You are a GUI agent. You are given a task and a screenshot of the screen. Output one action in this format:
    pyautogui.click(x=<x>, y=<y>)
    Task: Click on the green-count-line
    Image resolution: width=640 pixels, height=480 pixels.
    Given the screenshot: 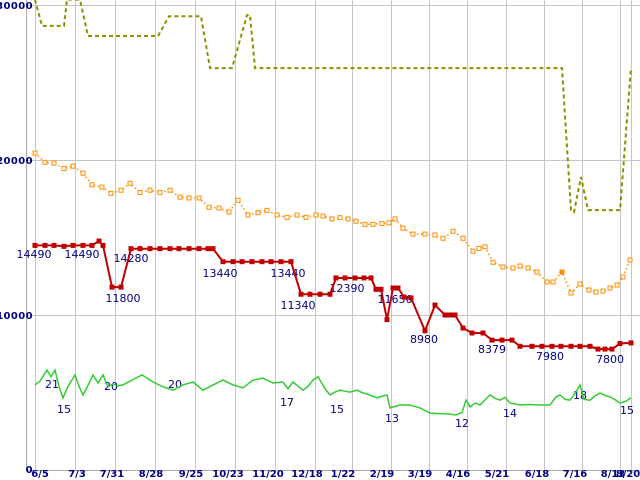 What is the action you would take?
    pyautogui.click(x=333, y=392)
    